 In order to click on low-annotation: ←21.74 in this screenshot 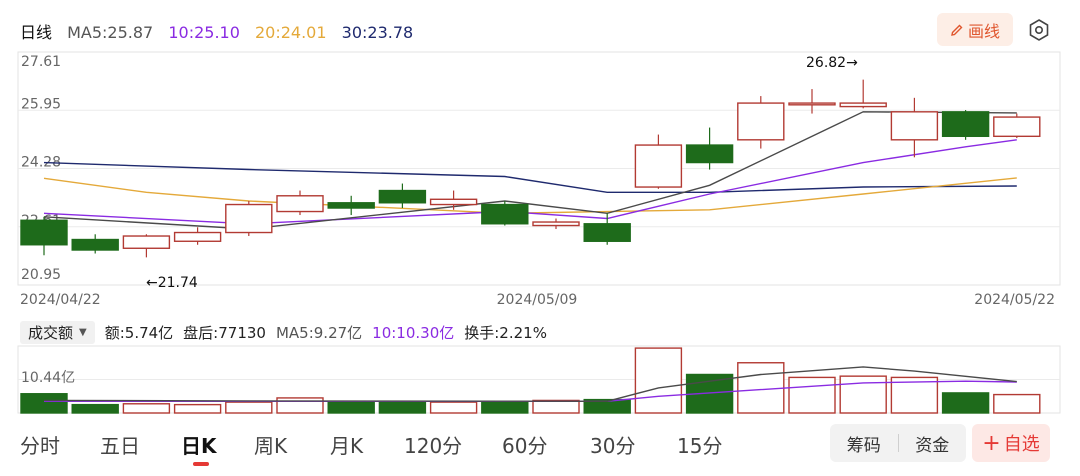, I will do `click(172, 283)`.